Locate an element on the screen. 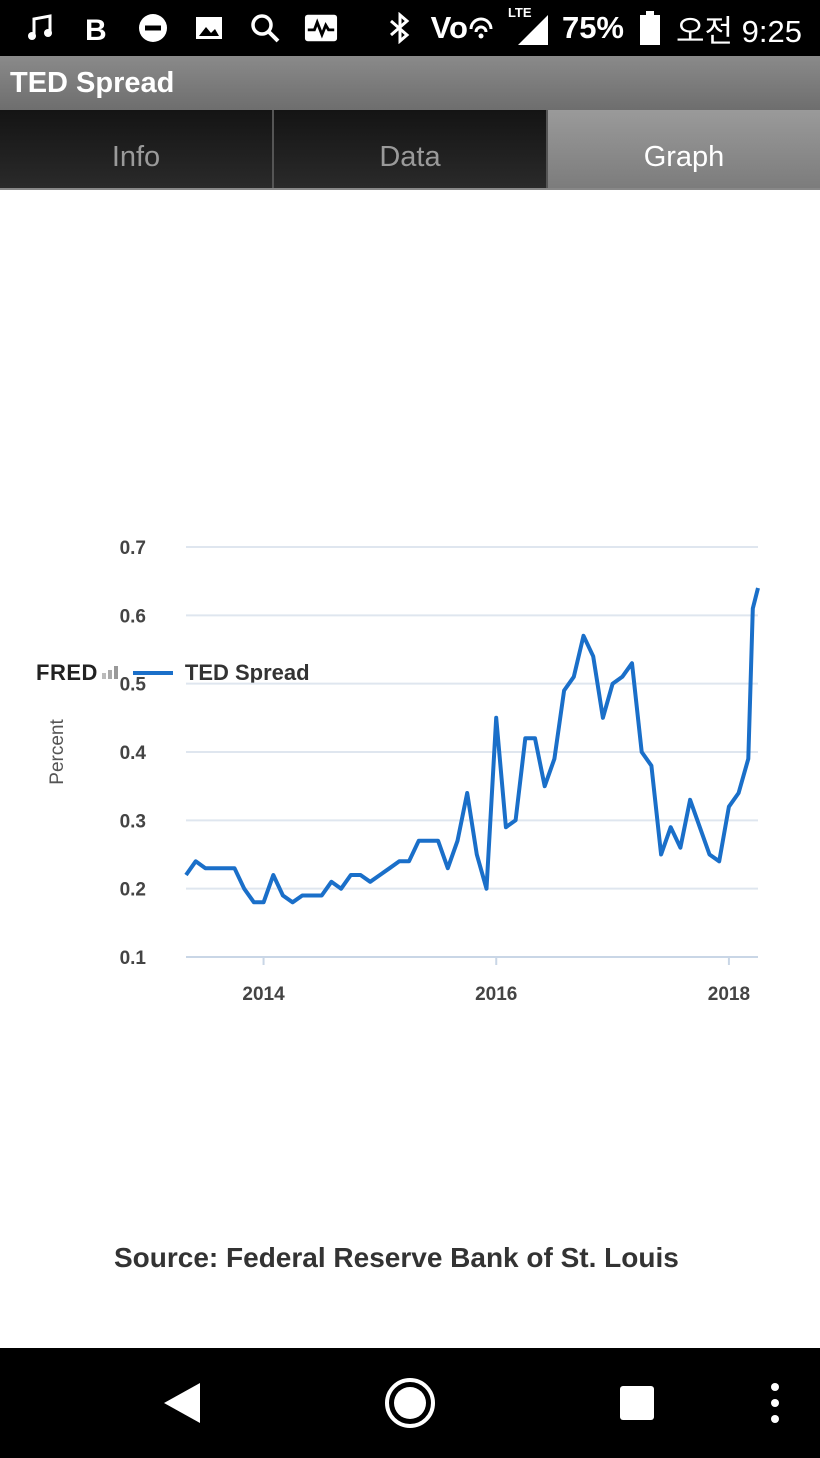 Image resolution: width=820 pixels, height=1458 pixels. battery-percent: 75% is located at coordinates (592, 27).